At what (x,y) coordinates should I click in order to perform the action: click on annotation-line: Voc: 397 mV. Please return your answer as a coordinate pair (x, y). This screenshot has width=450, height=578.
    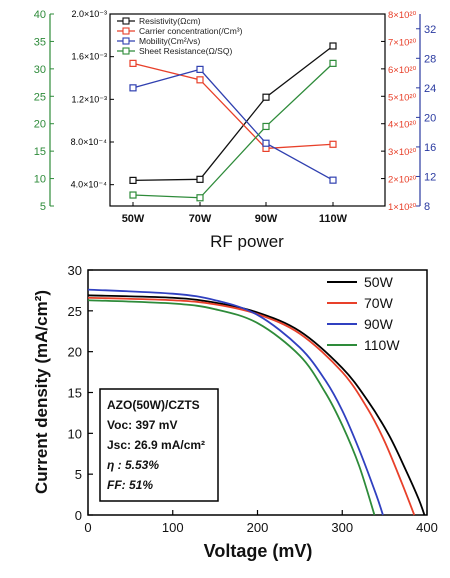
    Looking at the image, I should click on (142, 425).